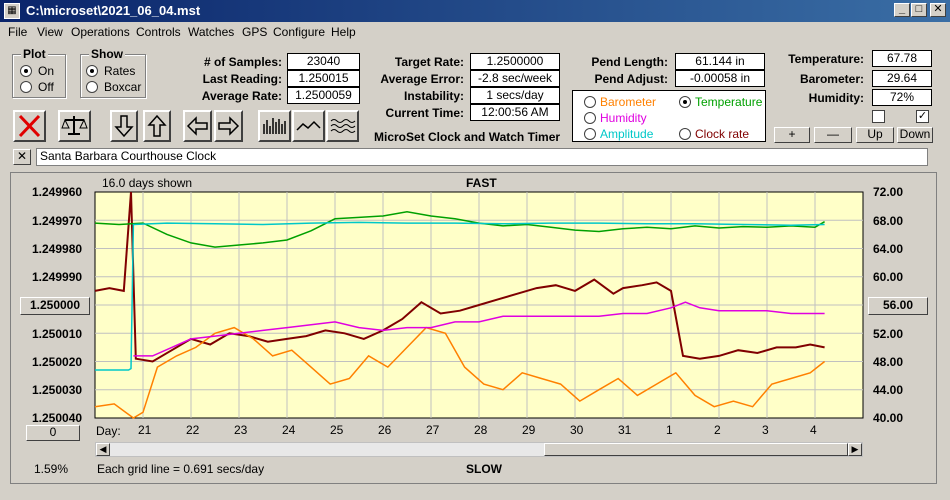 Image resolution: width=950 pixels, height=500 pixels. What do you see at coordinates (922, 116) in the screenshot?
I see `right-checkbox: ✓` at bounding box center [922, 116].